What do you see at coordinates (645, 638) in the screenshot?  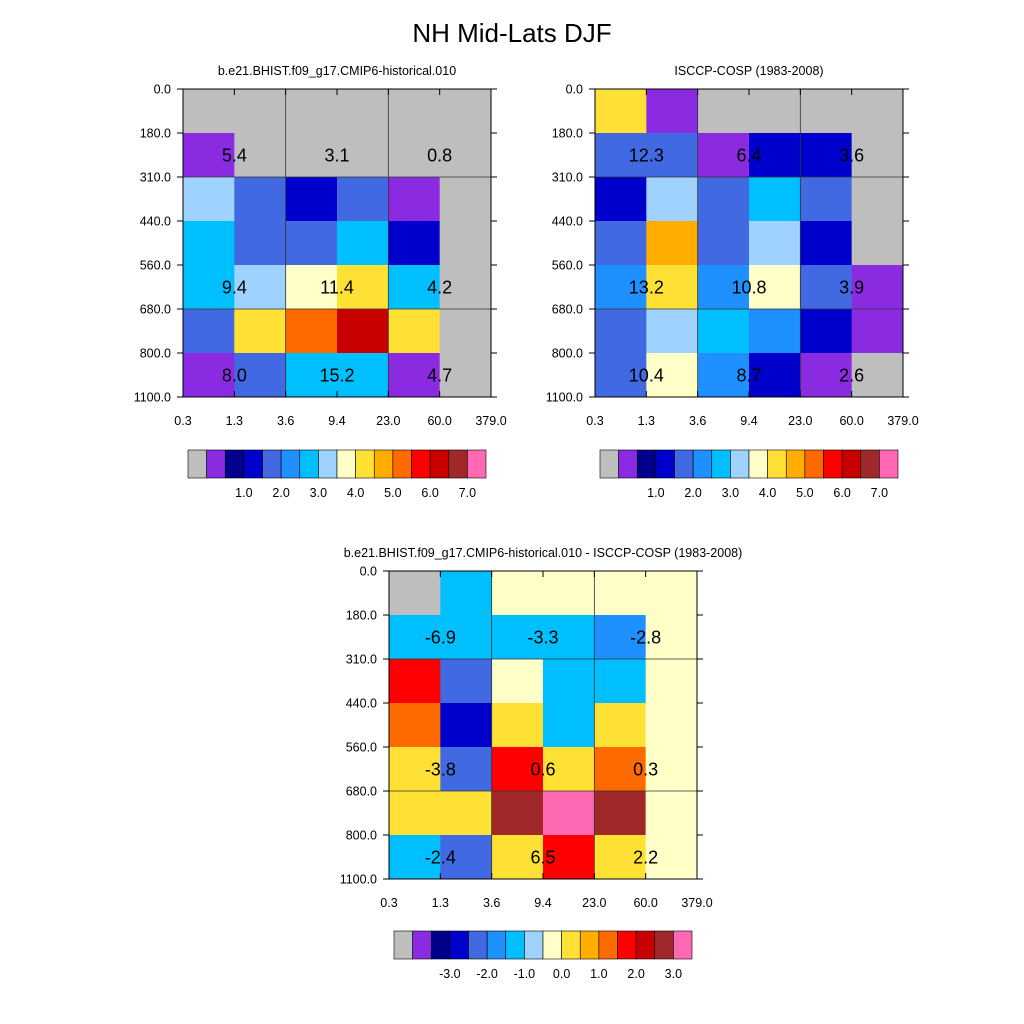 I see `data-label: -2.8` at bounding box center [645, 638].